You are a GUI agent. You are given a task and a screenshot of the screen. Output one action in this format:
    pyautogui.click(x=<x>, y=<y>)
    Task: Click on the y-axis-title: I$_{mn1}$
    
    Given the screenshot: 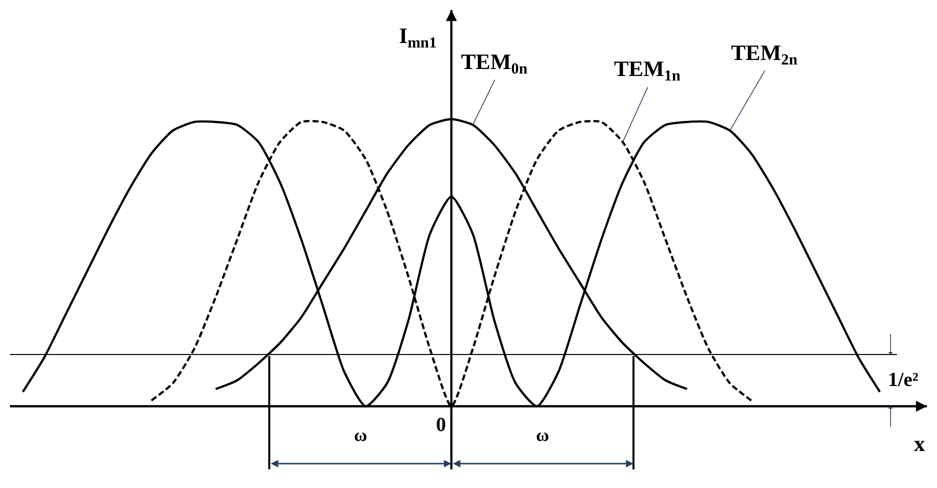 What is the action you would take?
    pyautogui.click(x=418, y=37)
    